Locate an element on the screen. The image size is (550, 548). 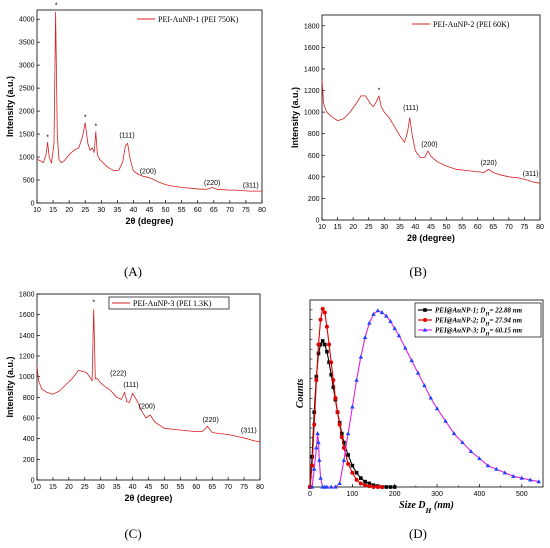
y-tick-label: 1800 is located at coordinates (312, 26).